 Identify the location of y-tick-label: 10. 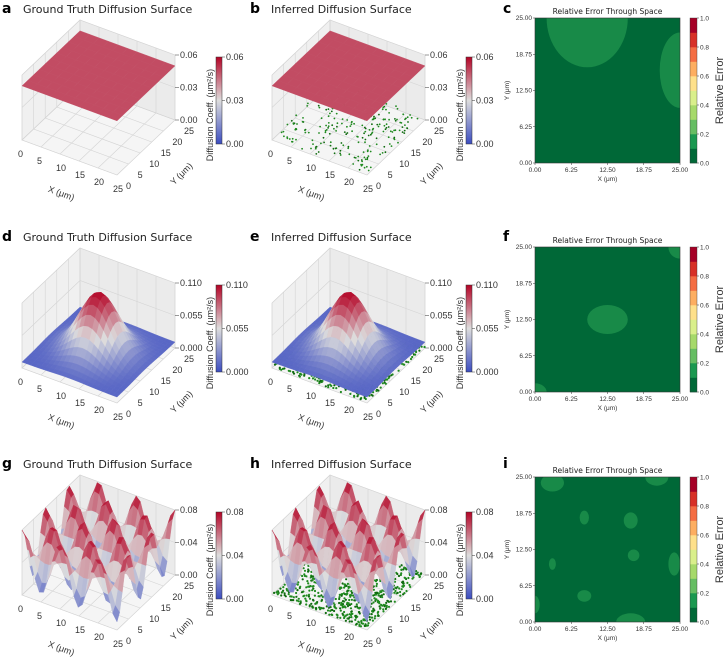
(404, 619).